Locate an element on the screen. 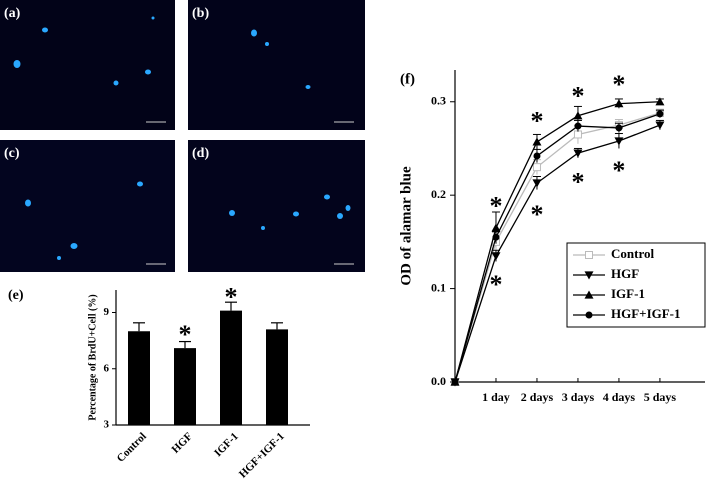 The width and height of the screenshot is (709, 488). x-tick-label: IGF-1 is located at coordinates (226, 444).